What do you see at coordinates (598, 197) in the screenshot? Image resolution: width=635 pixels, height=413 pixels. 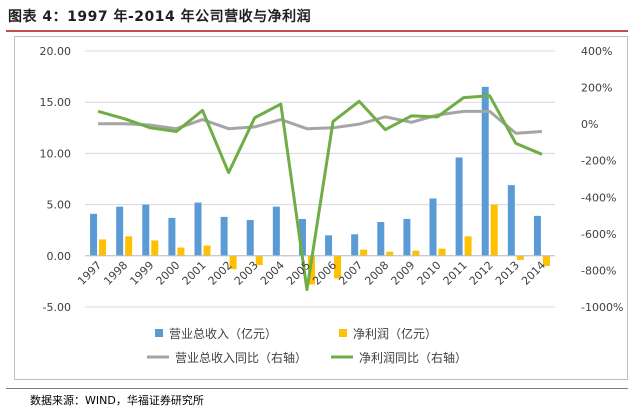 I see `right-axis-tick-label: -400%` at bounding box center [598, 197].